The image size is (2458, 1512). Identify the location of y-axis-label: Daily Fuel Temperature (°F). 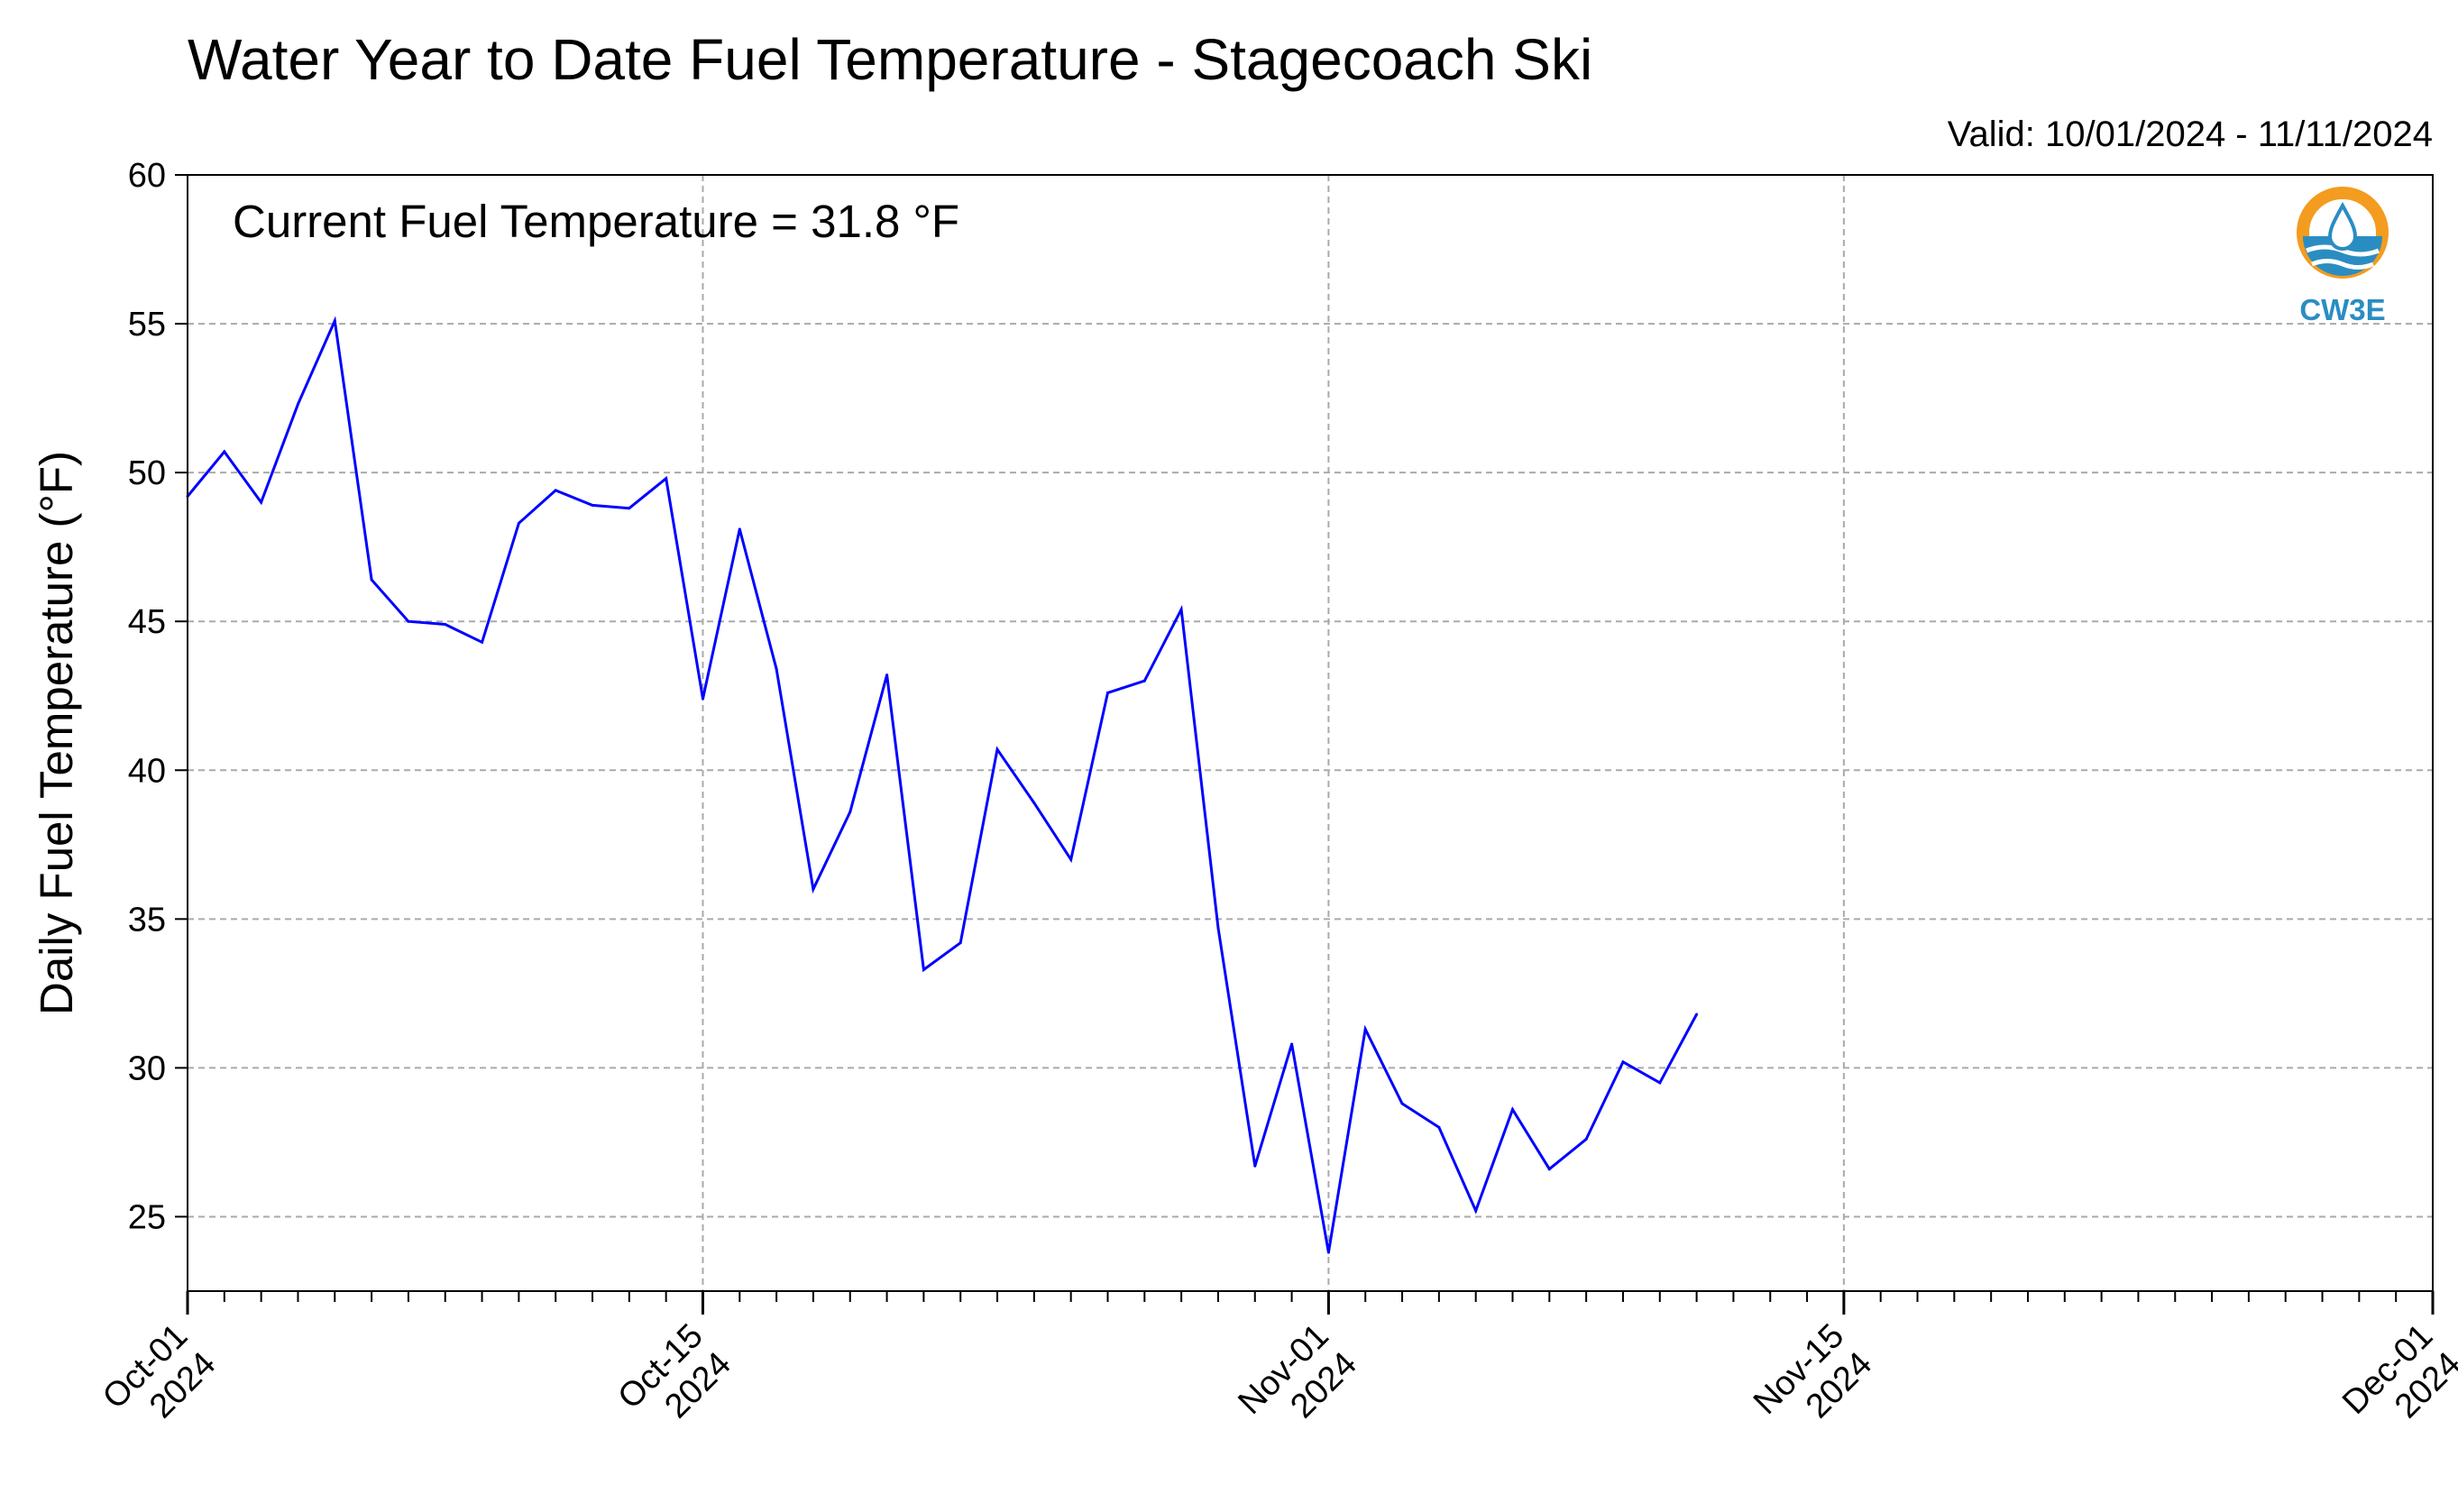
(56, 733).